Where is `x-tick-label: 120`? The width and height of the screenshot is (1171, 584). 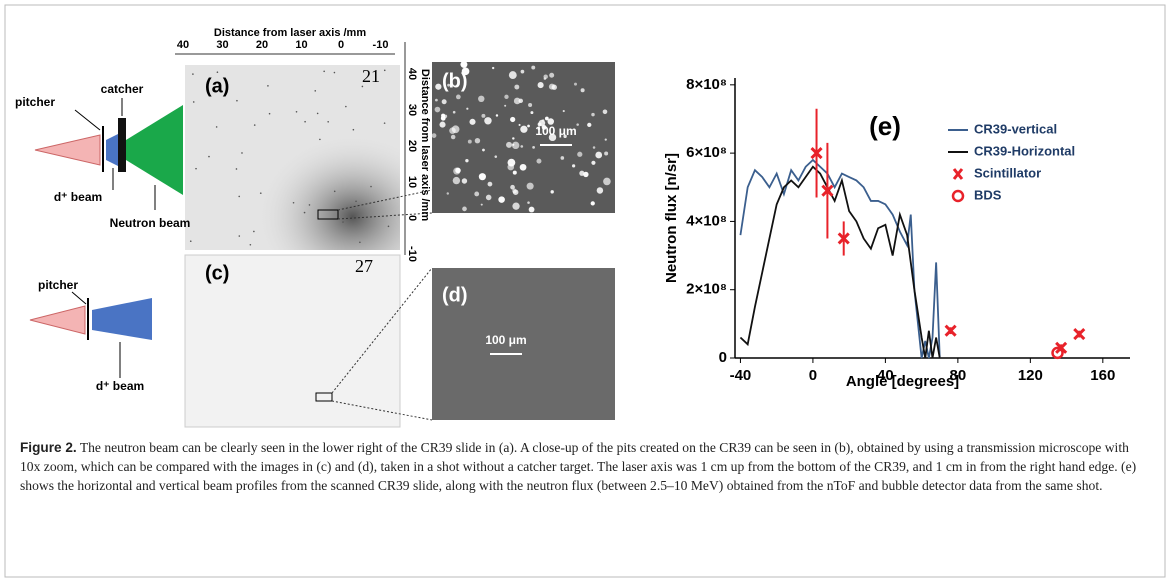
x-tick-label: 120 is located at coordinates (1030, 375).